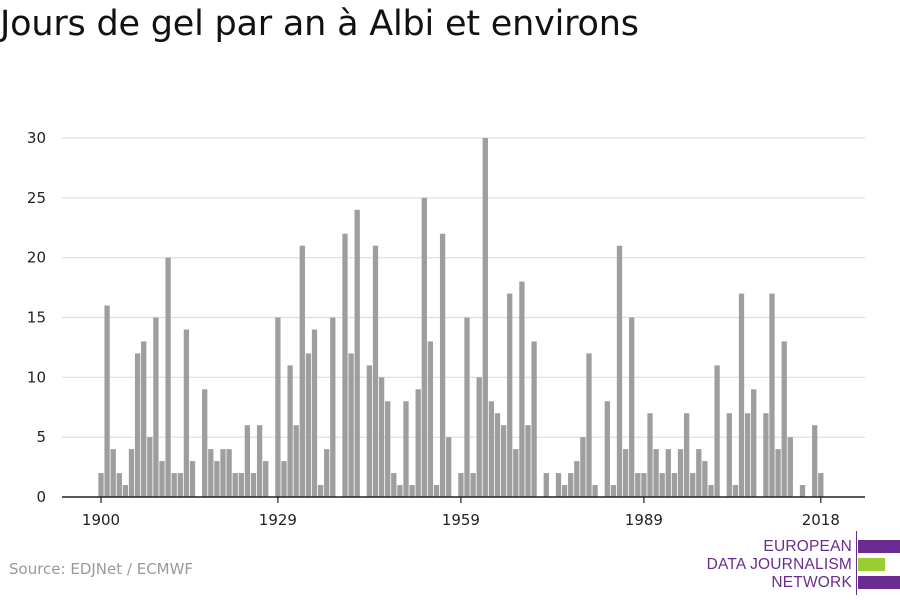  I want to click on bar-1923, so click(241, 485).